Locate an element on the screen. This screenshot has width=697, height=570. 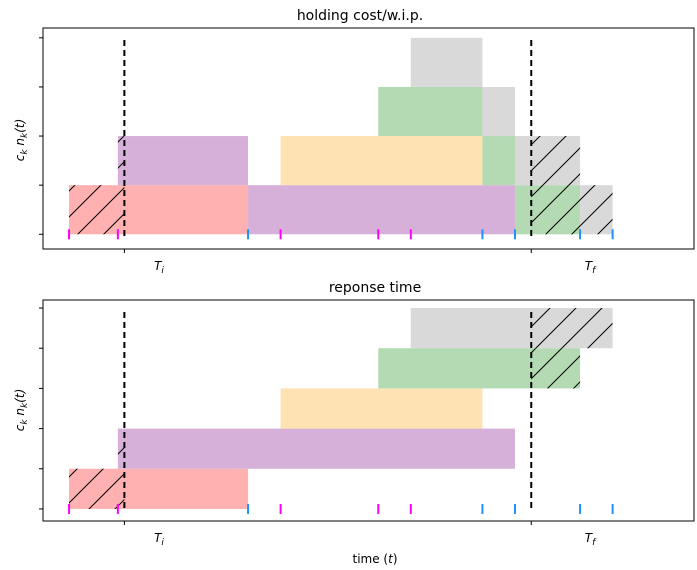
chart-title: reponse time is located at coordinates (375, 288).